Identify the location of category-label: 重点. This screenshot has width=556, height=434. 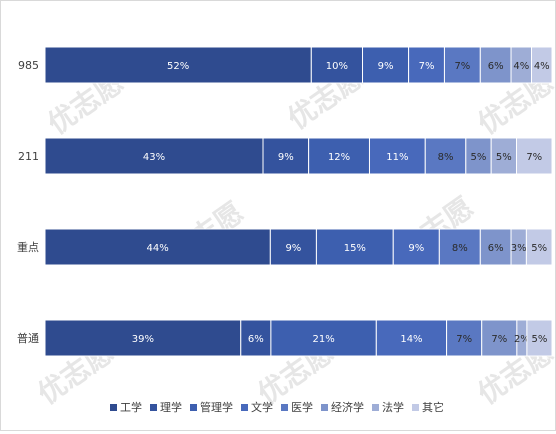
(28, 247).